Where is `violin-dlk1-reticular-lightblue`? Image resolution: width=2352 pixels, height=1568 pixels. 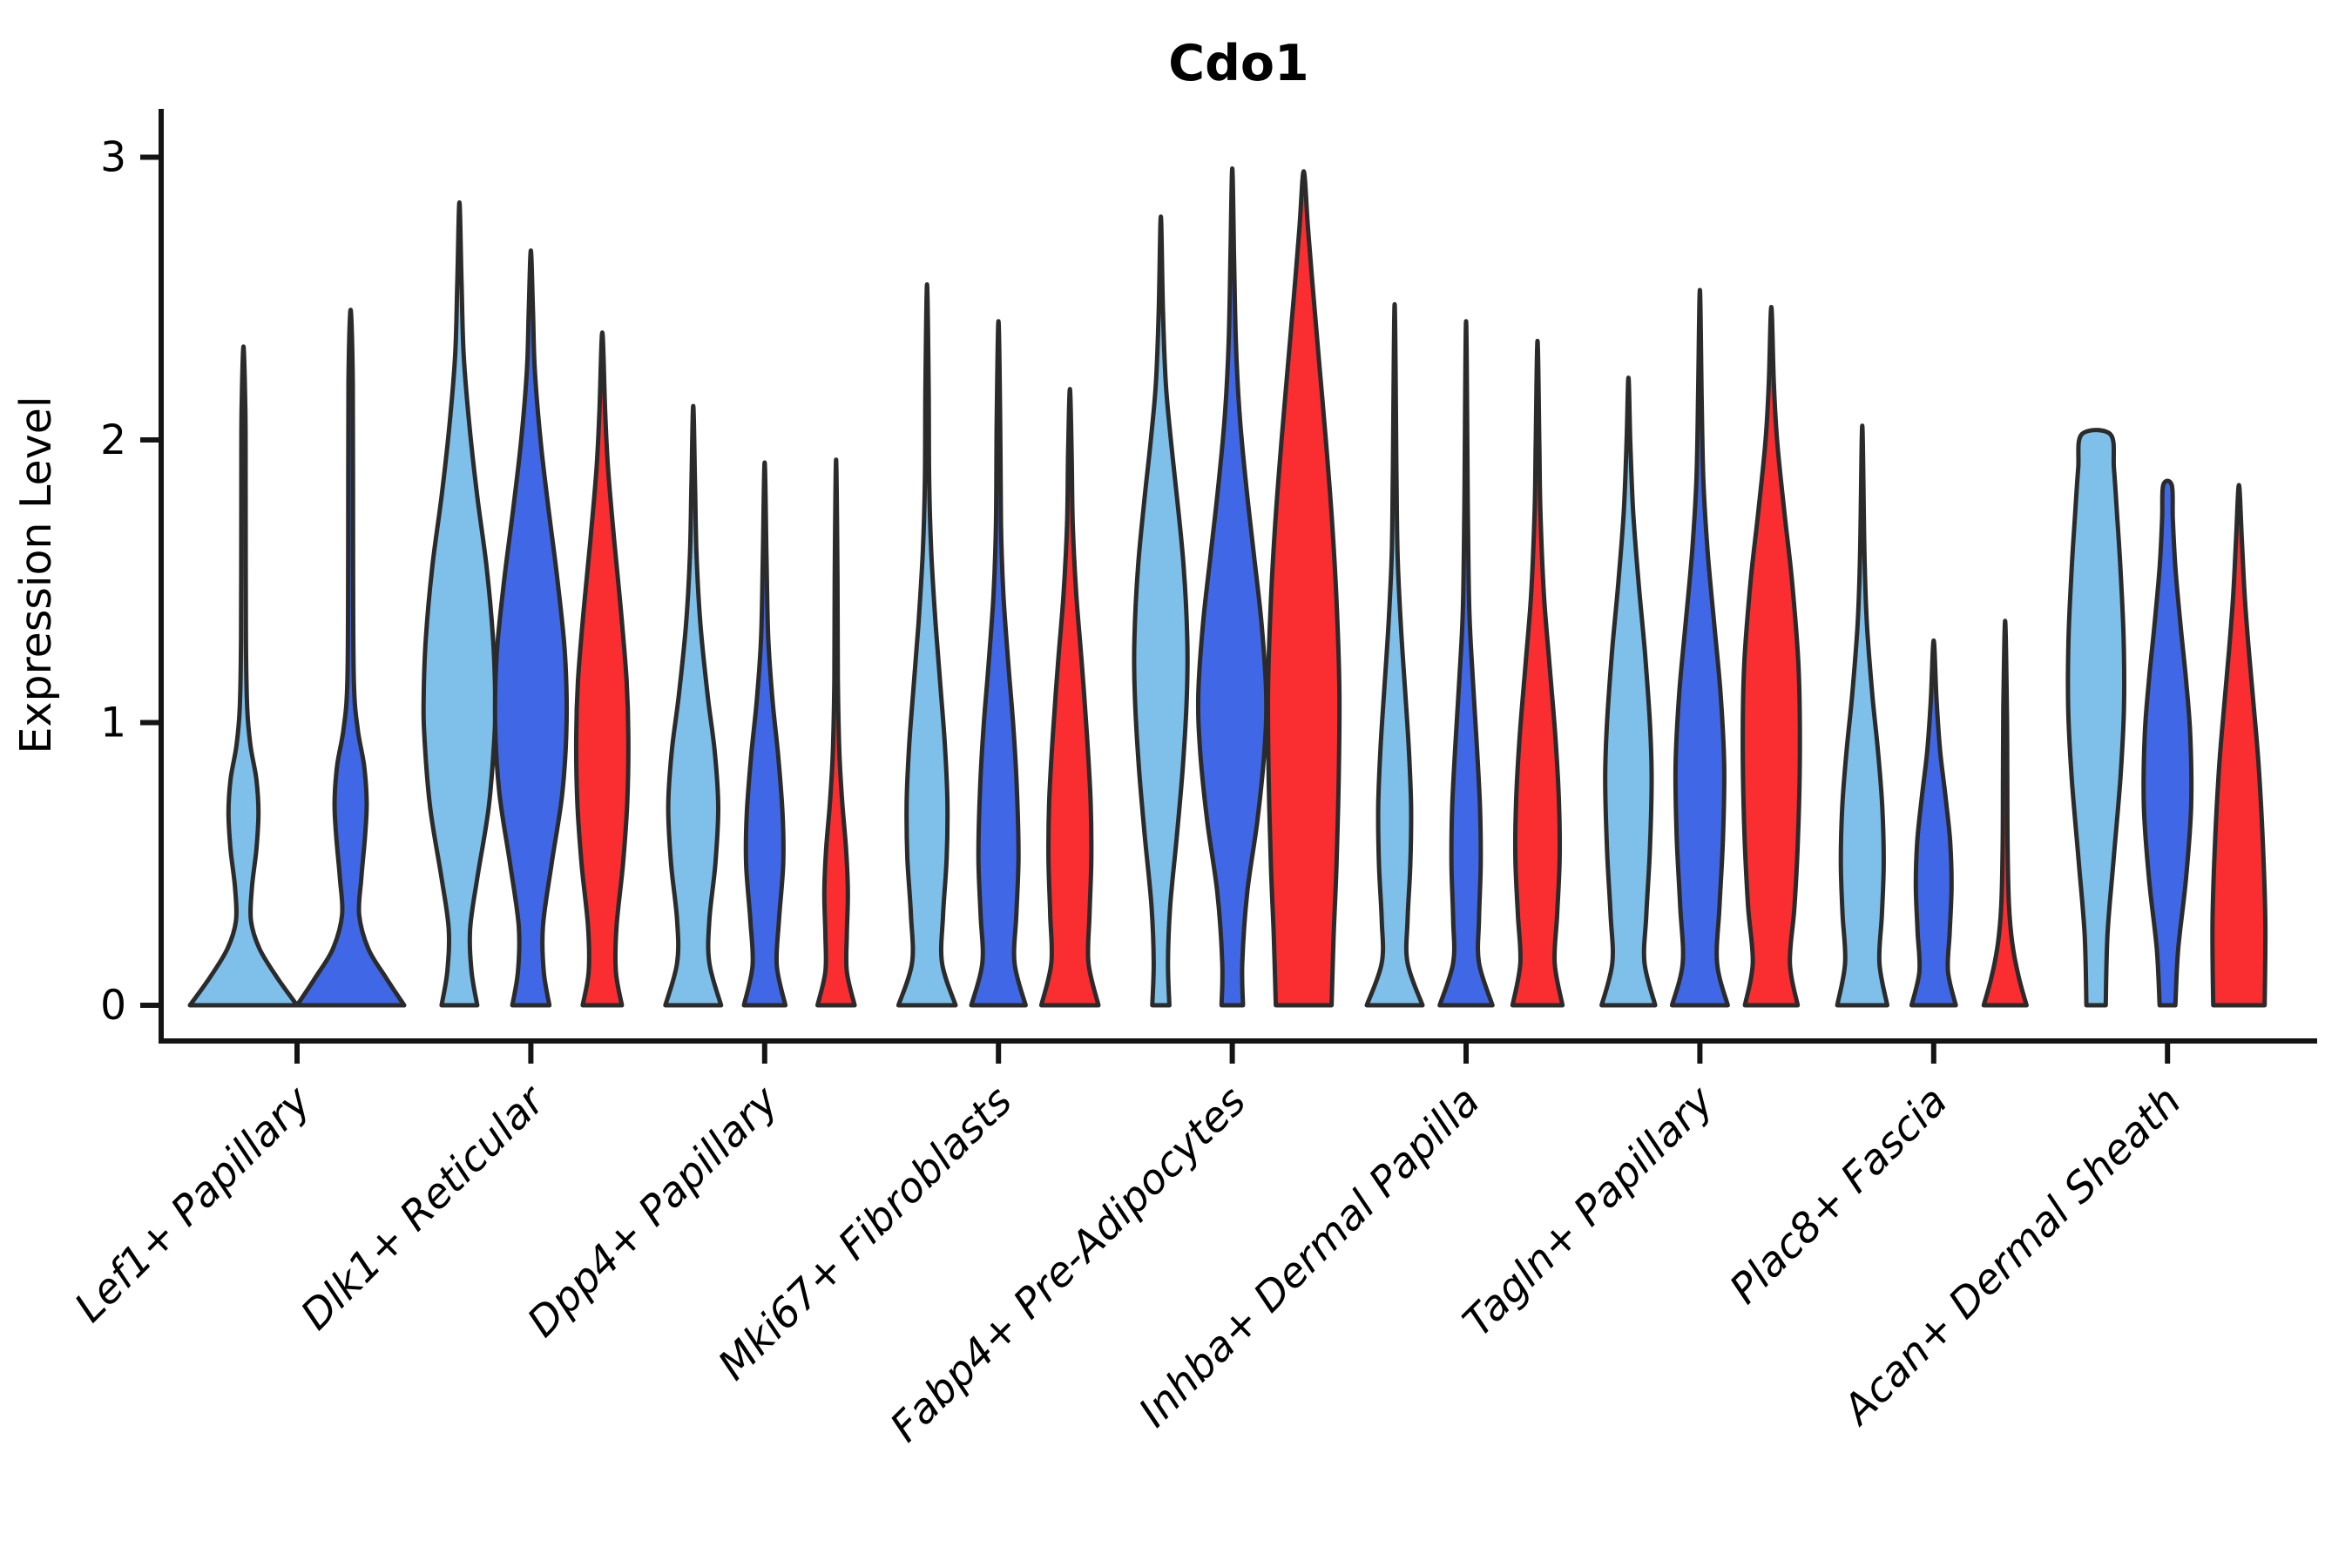 violin-dlk1-reticular-lightblue is located at coordinates (460, 603).